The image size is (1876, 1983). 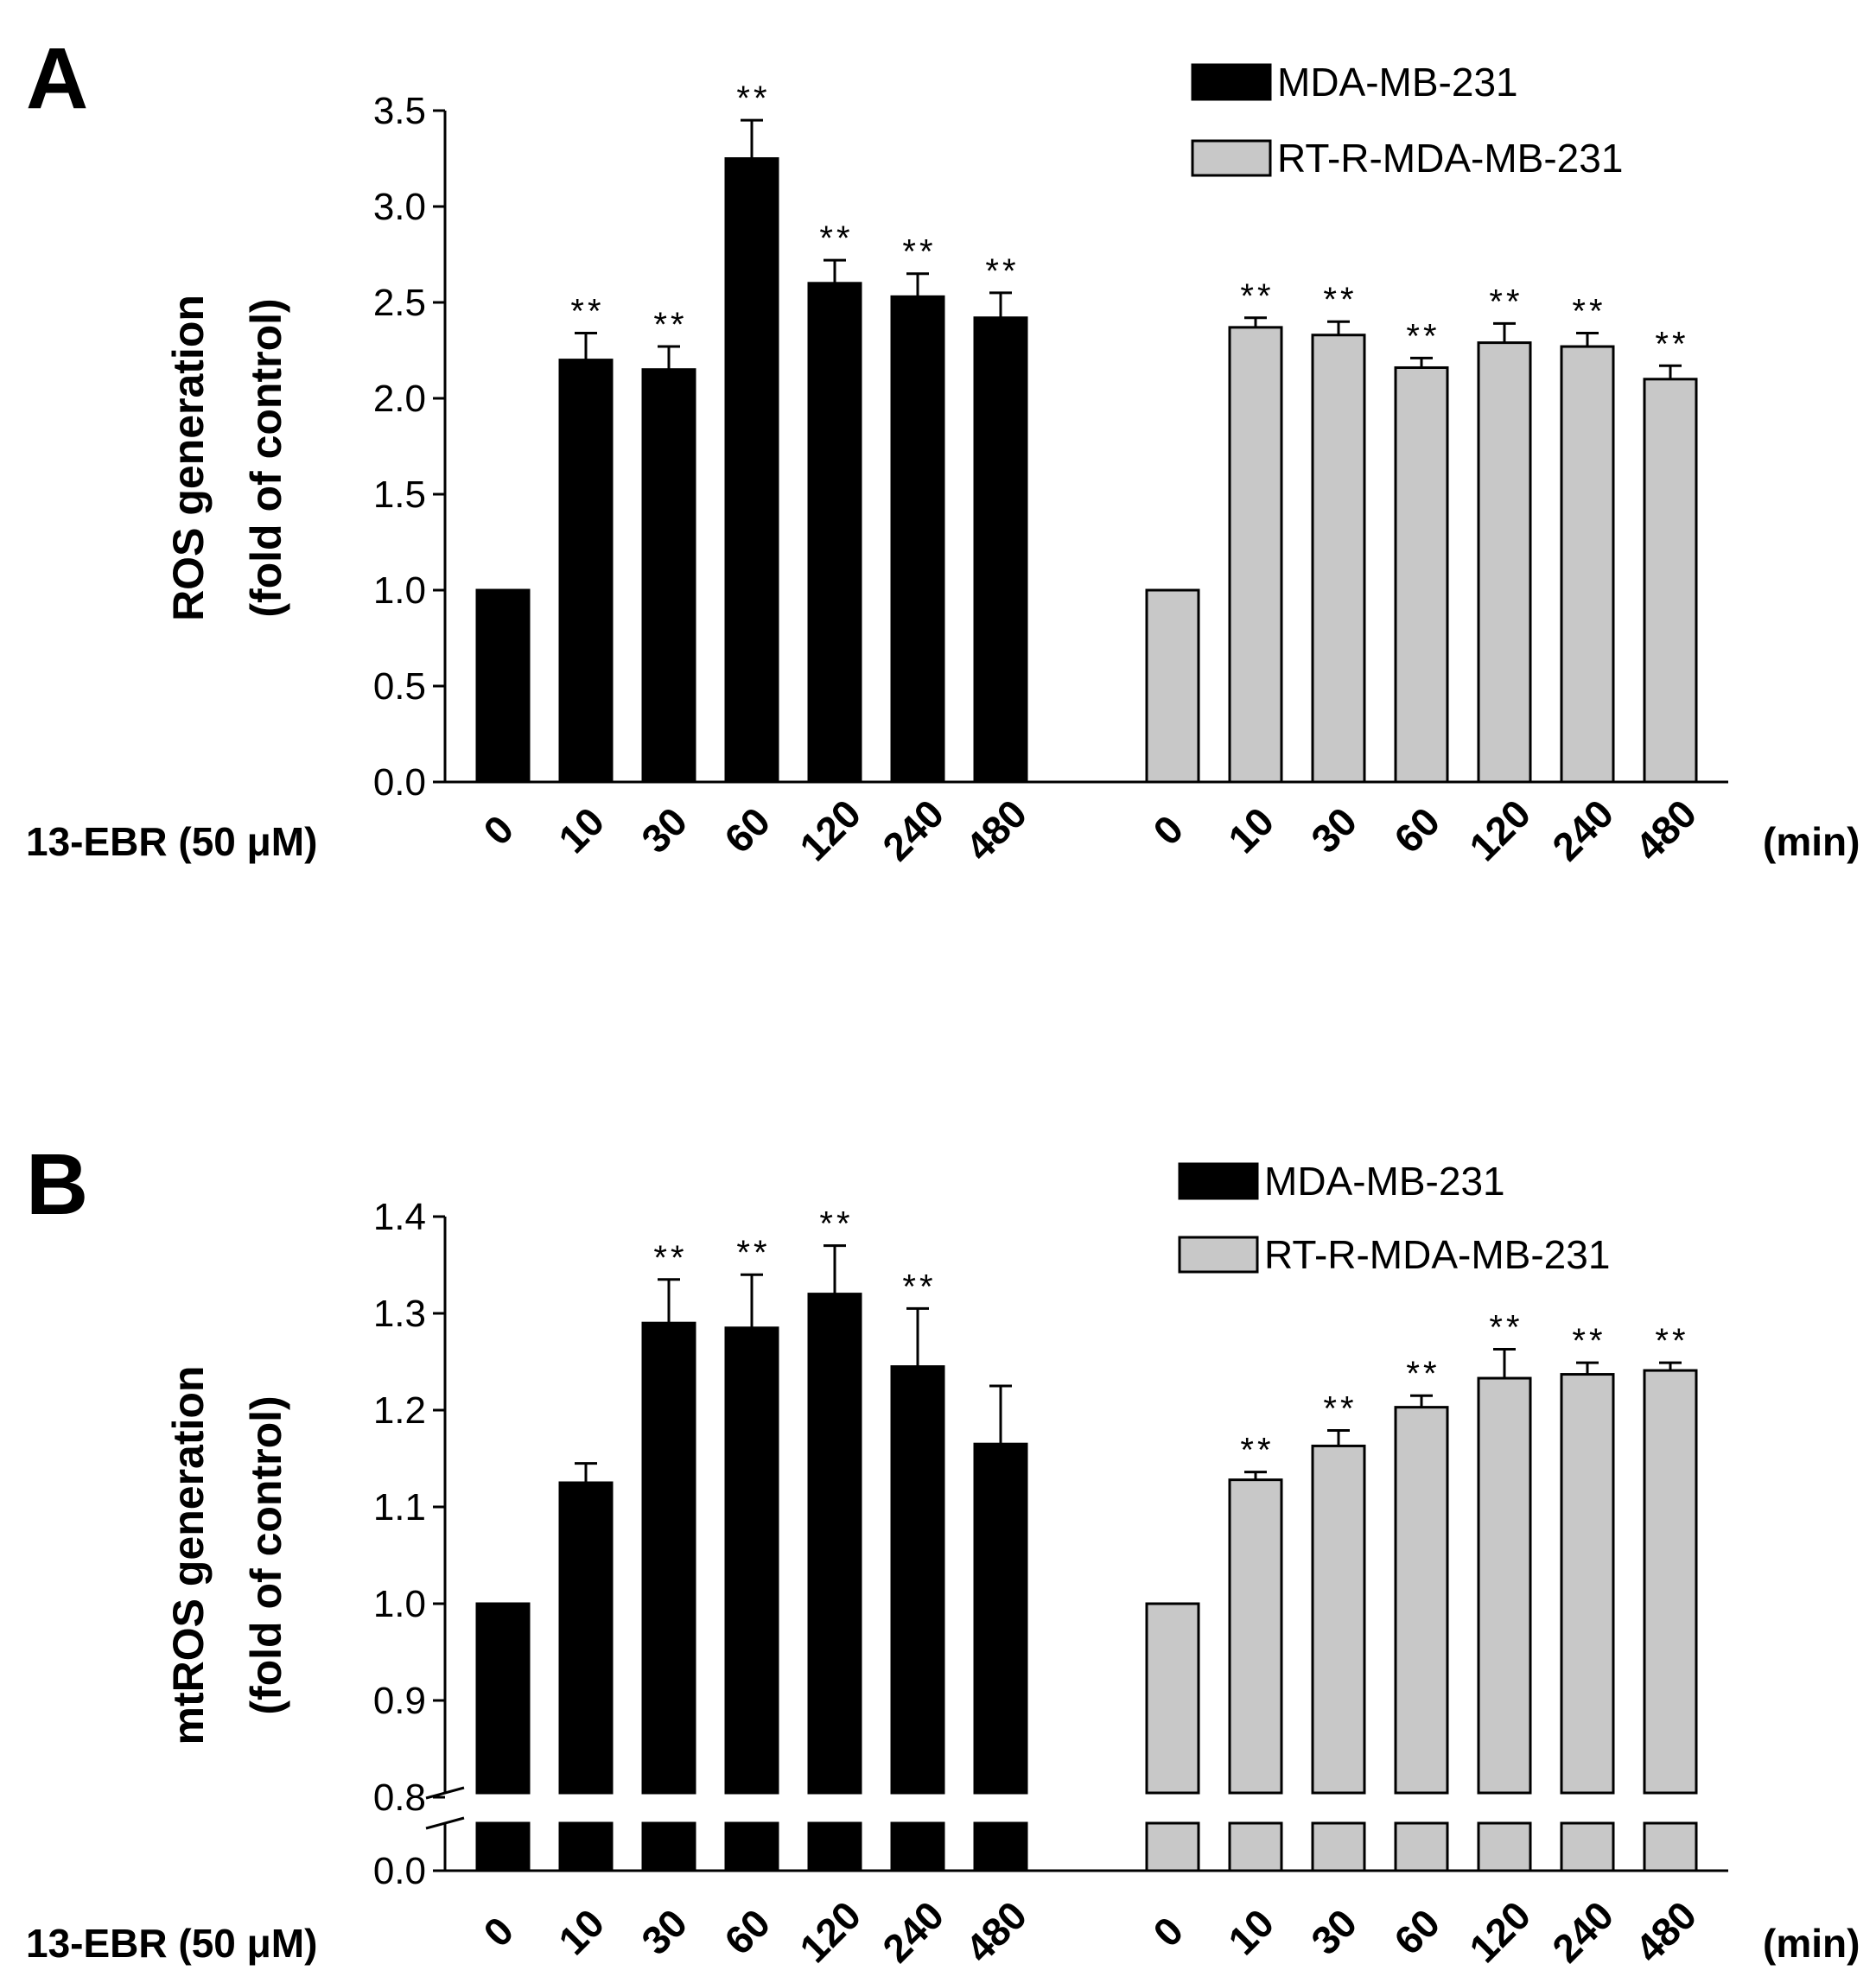 What do you see at coordinates (581, 829) in the screenshot?
I see `panel-a-x-tick-label-mda: 10` at bounding box center [581, 829].